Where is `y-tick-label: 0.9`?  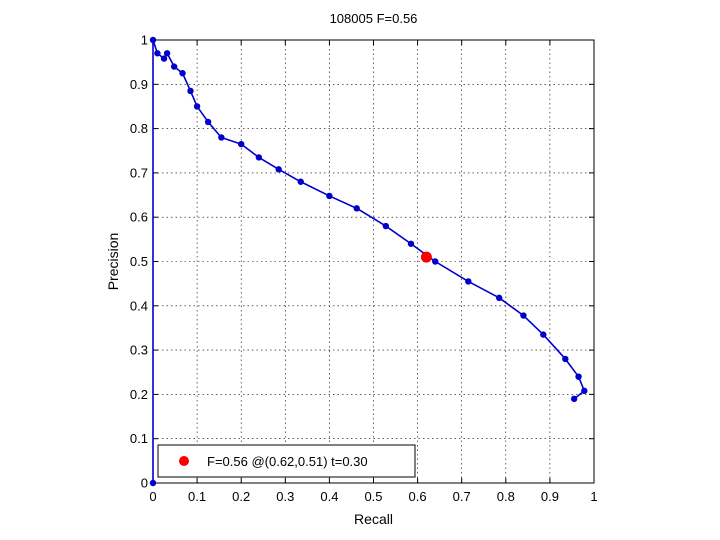
y-tick-label: 0.9 is located at coordinates (139, 84).